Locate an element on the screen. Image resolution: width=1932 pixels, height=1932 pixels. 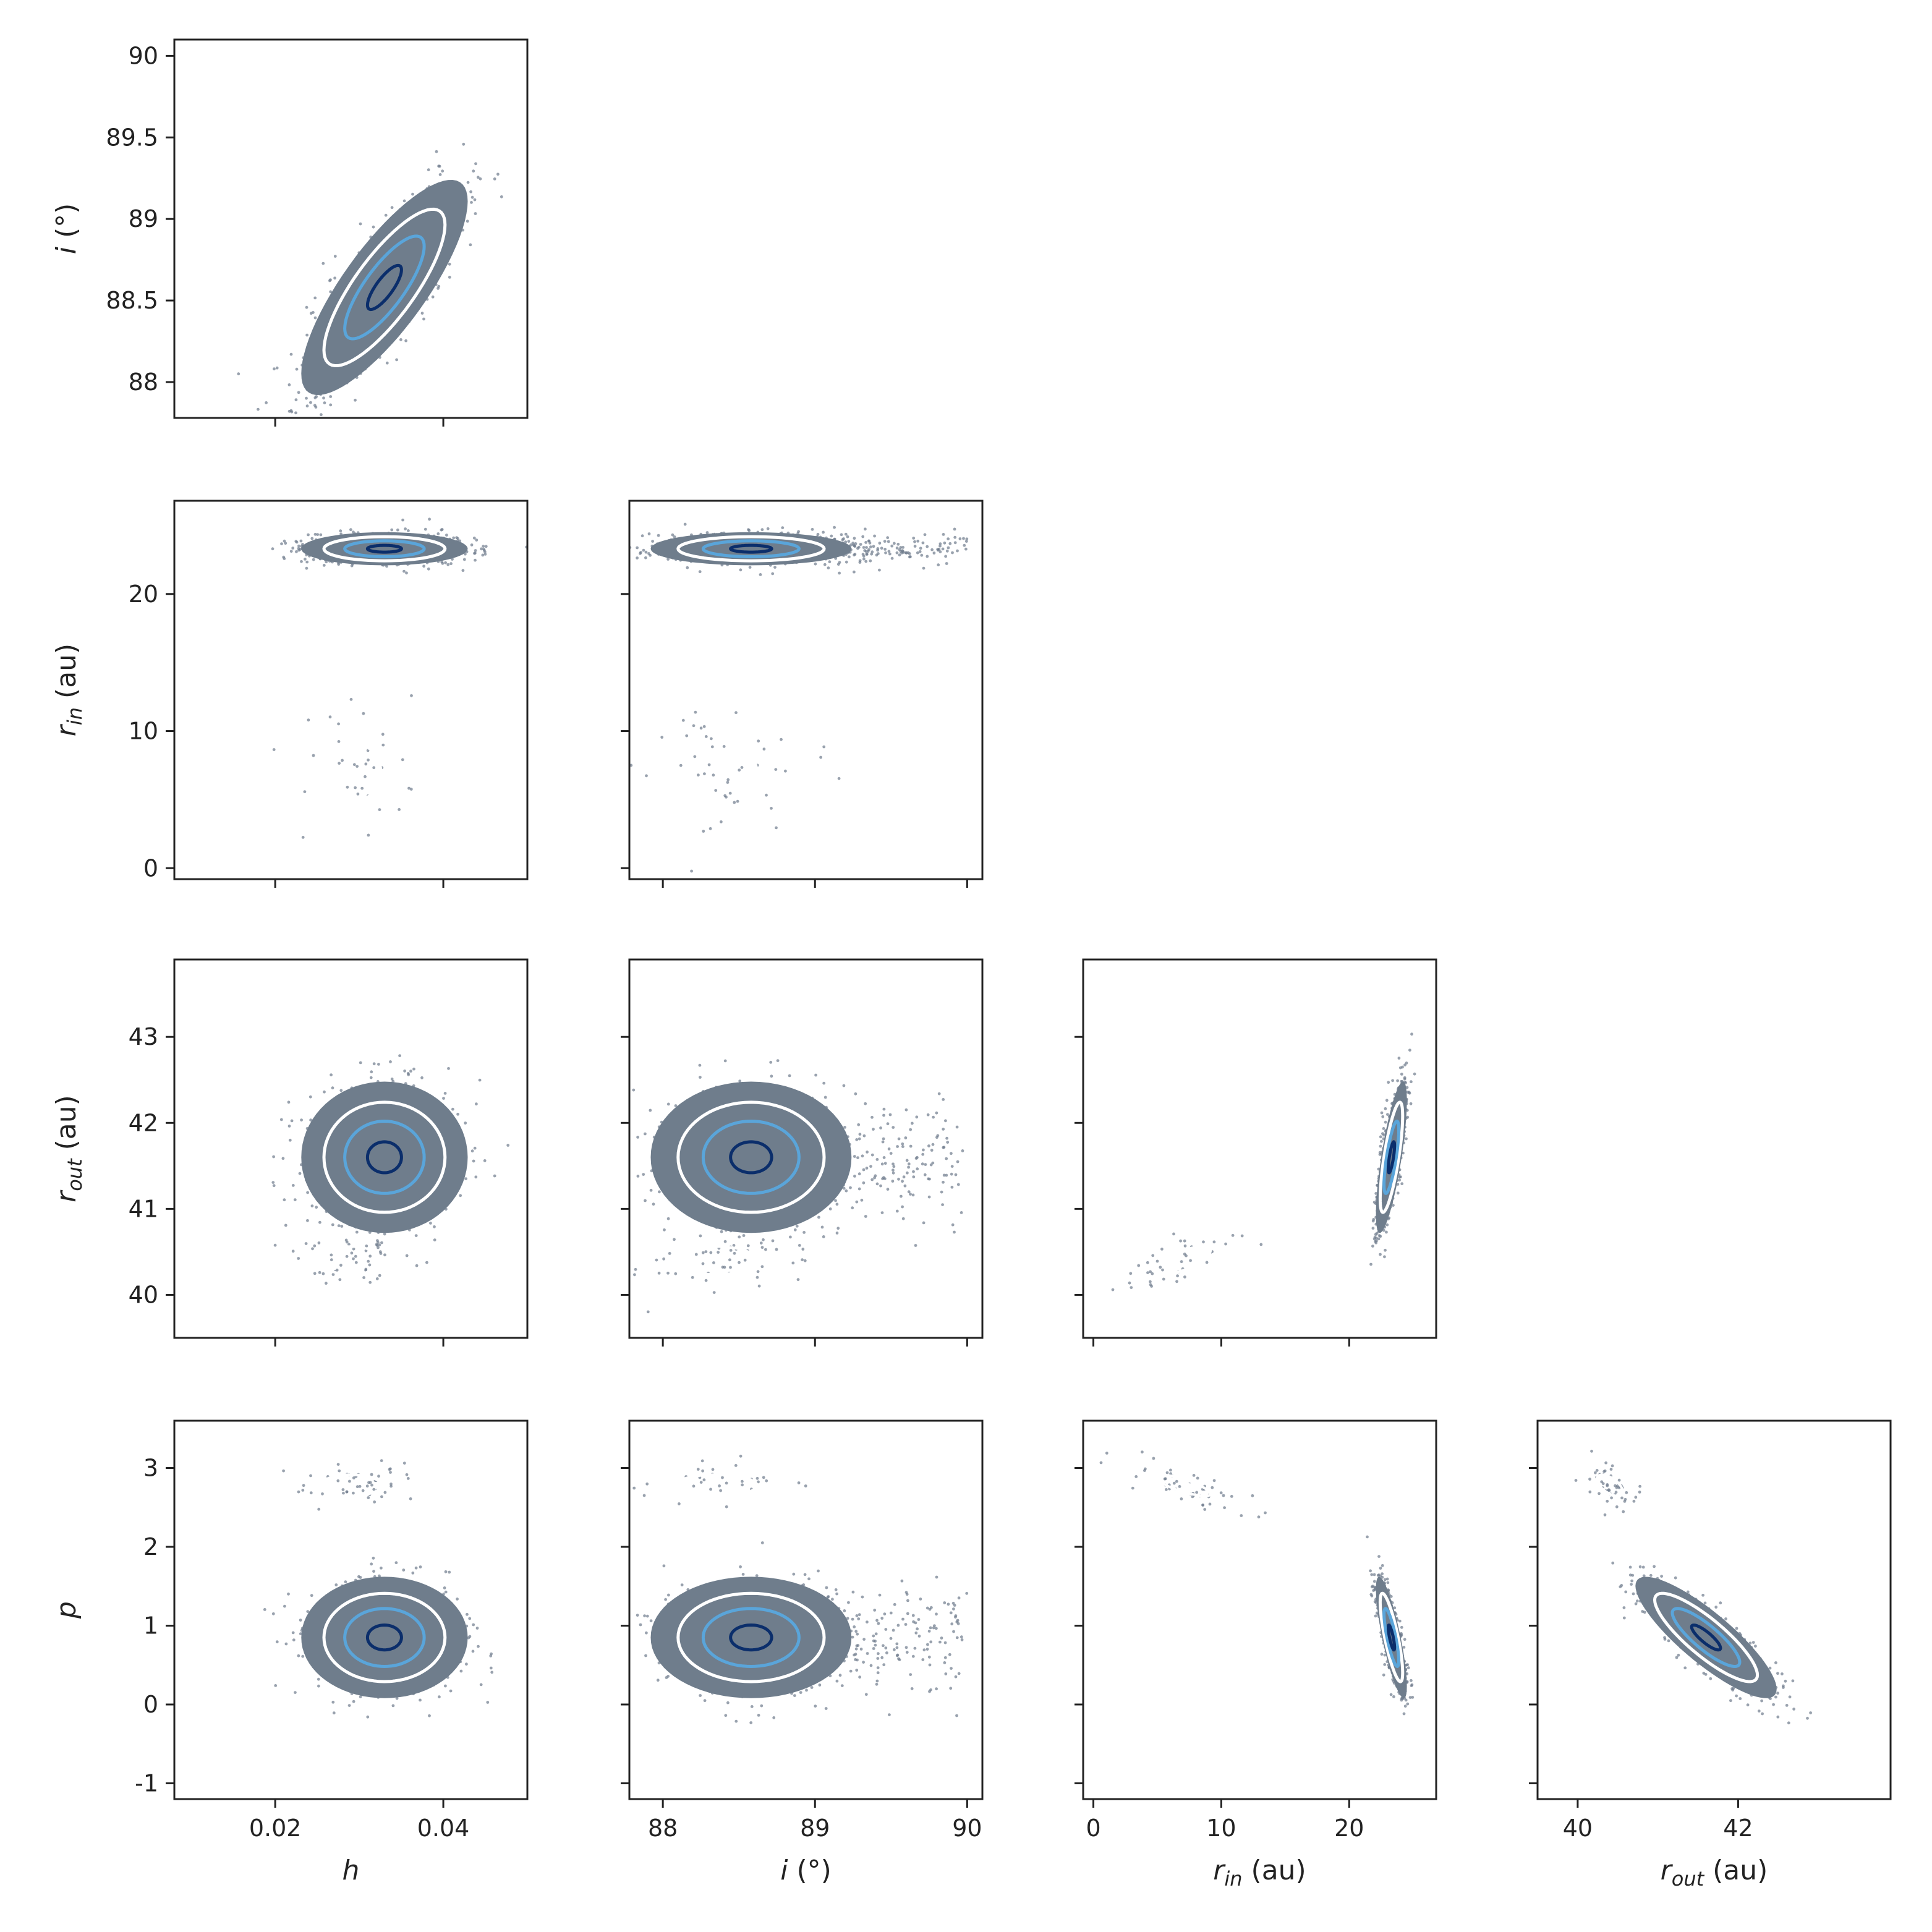
panel-rout-vs-i is located at coordinates (797, 1152).